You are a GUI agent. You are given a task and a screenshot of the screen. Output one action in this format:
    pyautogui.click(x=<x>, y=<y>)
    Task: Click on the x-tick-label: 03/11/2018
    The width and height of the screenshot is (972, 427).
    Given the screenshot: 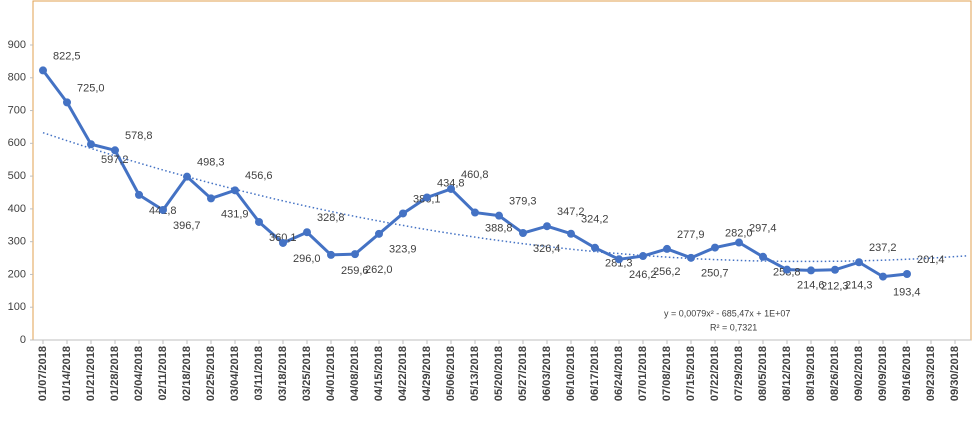 What is the action you would take?
    pyautogui.click(x=259, y=373)
    